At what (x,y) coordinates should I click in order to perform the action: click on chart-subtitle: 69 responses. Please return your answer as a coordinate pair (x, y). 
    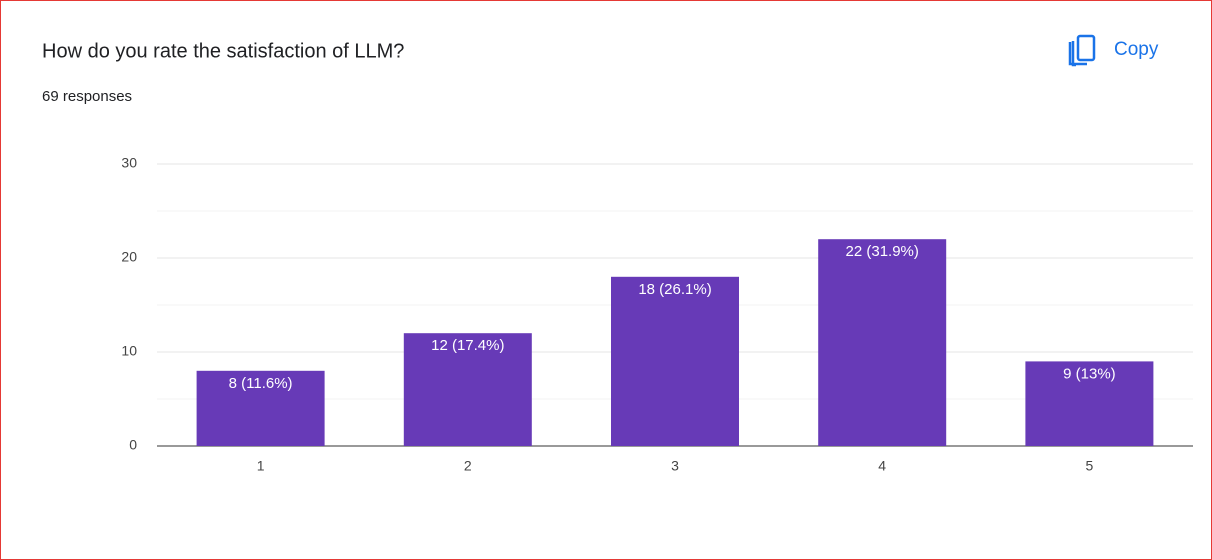
    Looking at the image, I should click on (87, 96).